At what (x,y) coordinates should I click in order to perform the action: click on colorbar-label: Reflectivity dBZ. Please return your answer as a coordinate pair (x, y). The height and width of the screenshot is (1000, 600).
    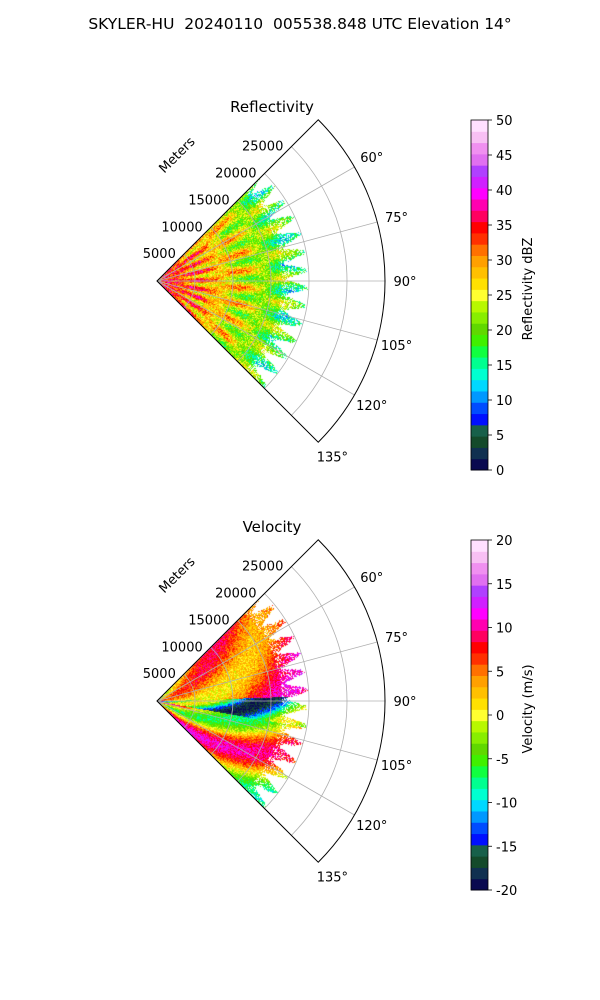
    Looking at the image, I should click on (528, 289).